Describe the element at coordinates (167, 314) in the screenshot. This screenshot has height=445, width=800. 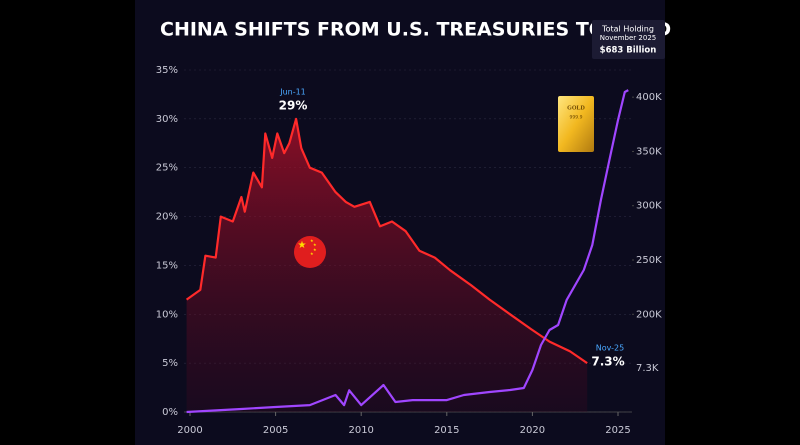
I see `y-tick-label: 10%` at that location.